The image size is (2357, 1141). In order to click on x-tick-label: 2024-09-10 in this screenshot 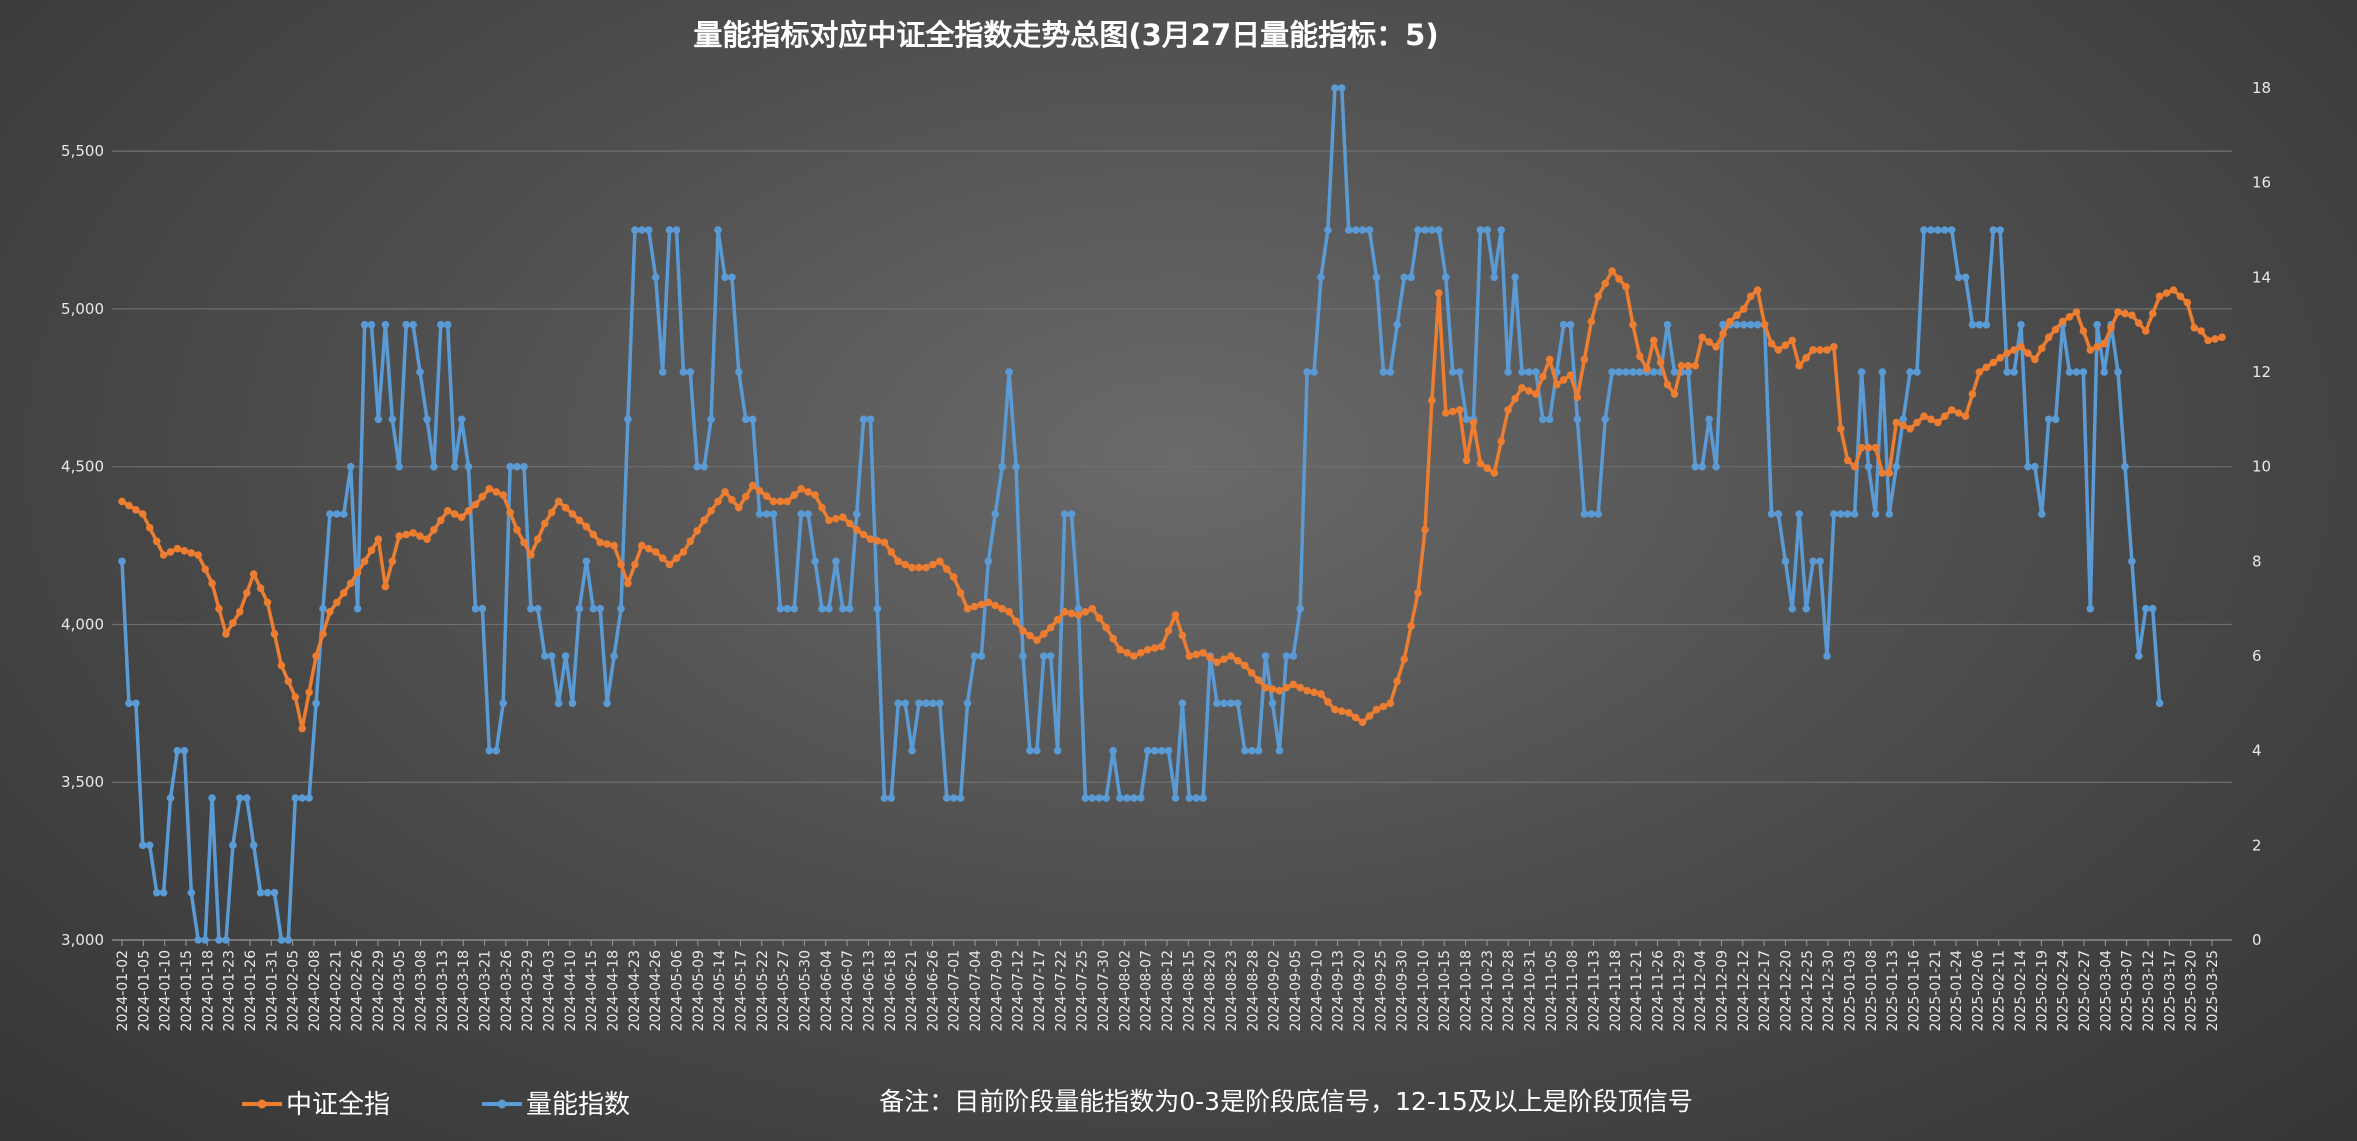, I will do `click(1317, 990)`.